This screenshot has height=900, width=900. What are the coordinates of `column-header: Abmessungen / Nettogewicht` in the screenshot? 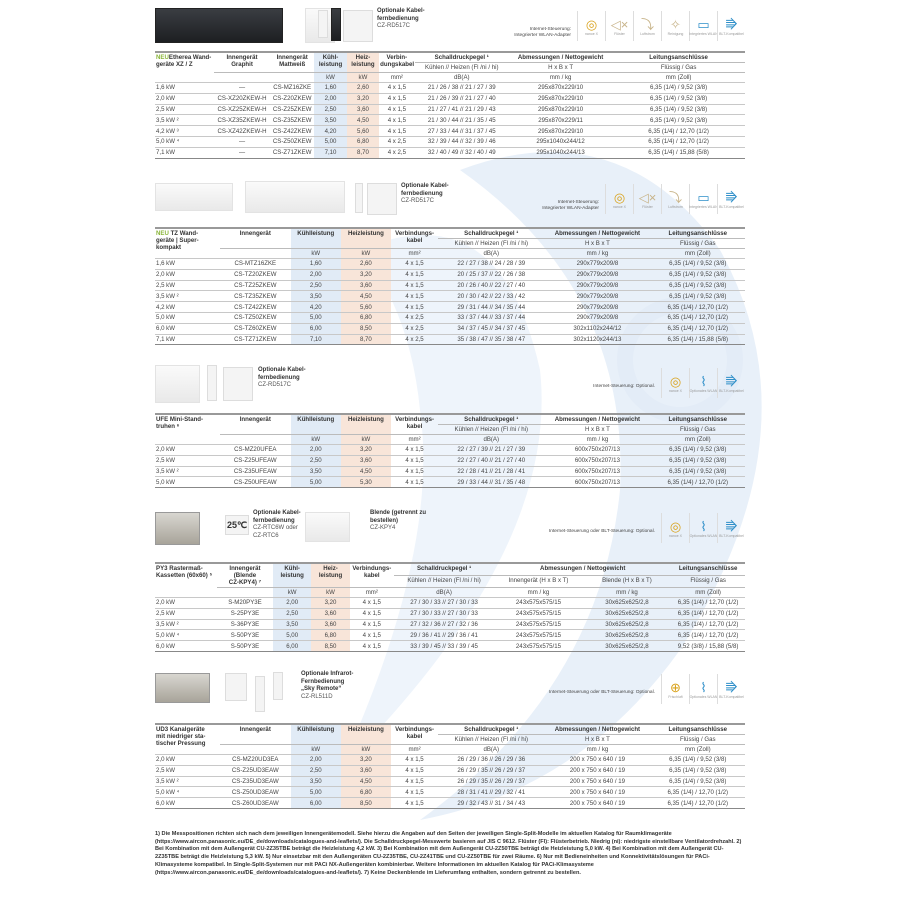 It's located at (560, 57).